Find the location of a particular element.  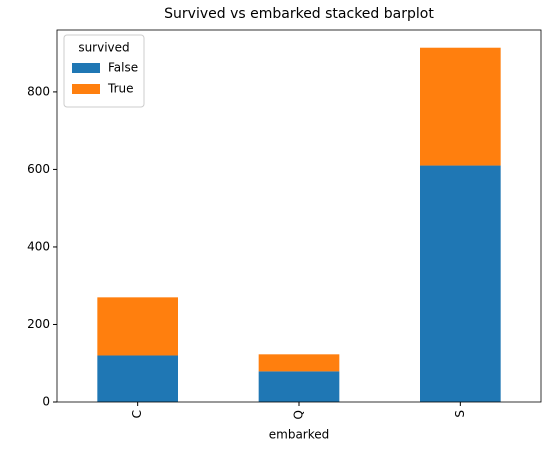

chart-title: Survived vs embarked stacked barplot is located at coordinates (299, 14).